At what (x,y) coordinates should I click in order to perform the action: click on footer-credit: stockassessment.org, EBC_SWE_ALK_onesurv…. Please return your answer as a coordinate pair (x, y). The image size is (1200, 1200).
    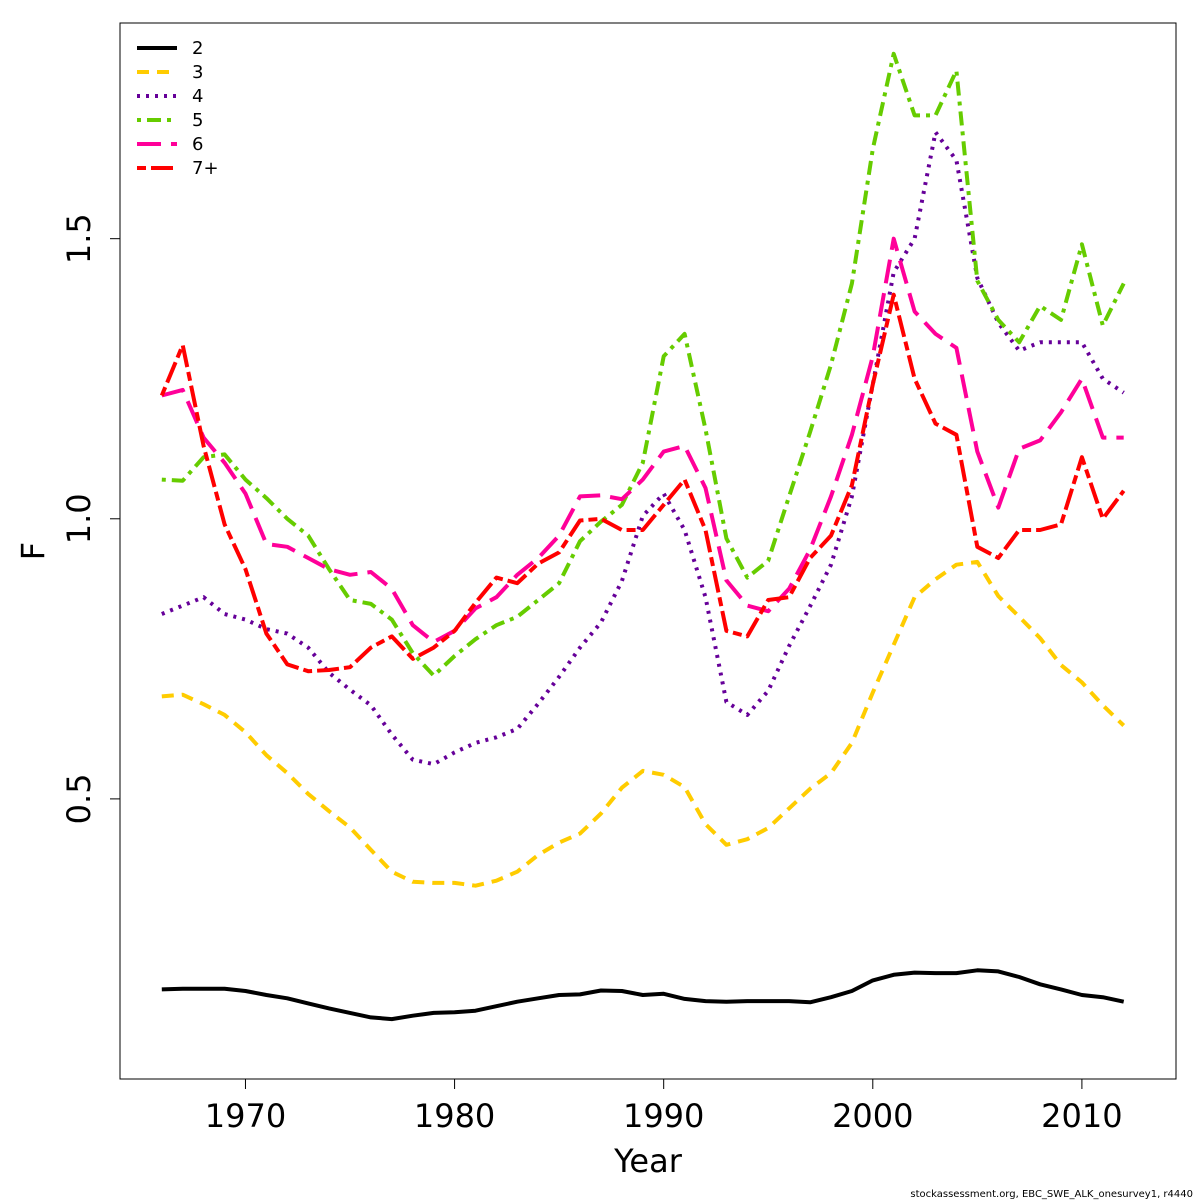
    Looking at the image, I should click on (1051, 1194).